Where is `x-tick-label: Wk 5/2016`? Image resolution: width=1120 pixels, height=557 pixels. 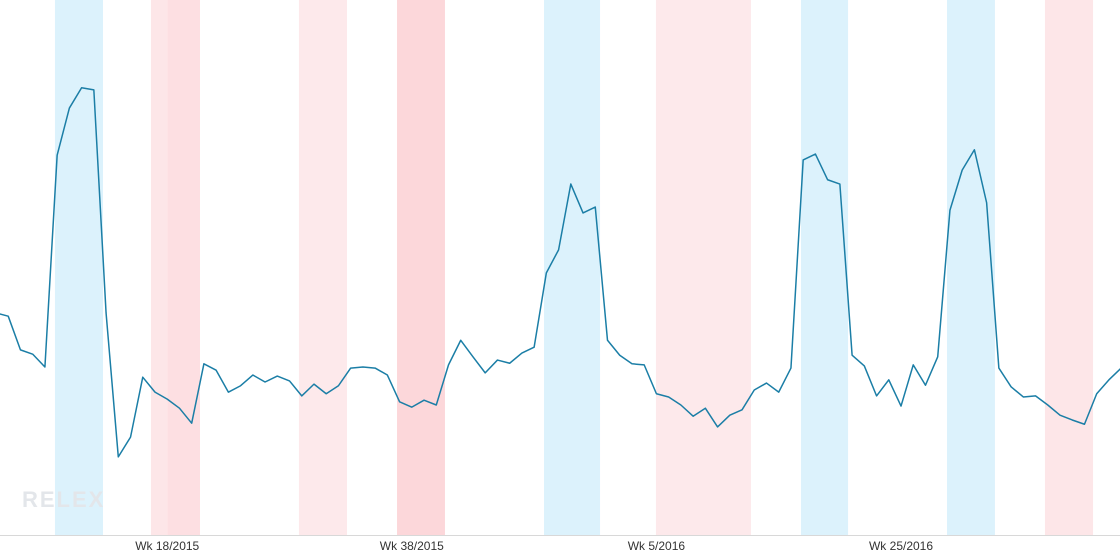 x-tick-label: Wk 5/2016 is located at coordinates (657, 546).